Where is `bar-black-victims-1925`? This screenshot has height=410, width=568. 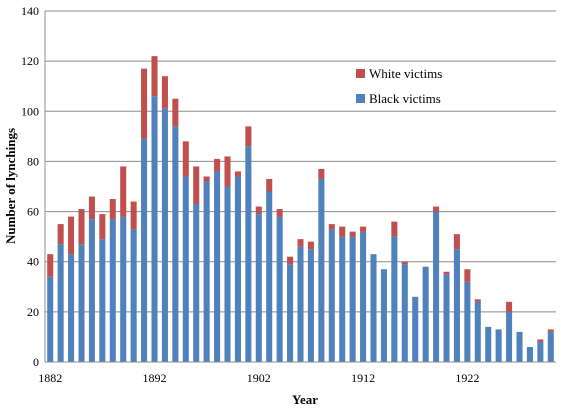
bar-black-victims-1925 is located at coordinates (498, 345).